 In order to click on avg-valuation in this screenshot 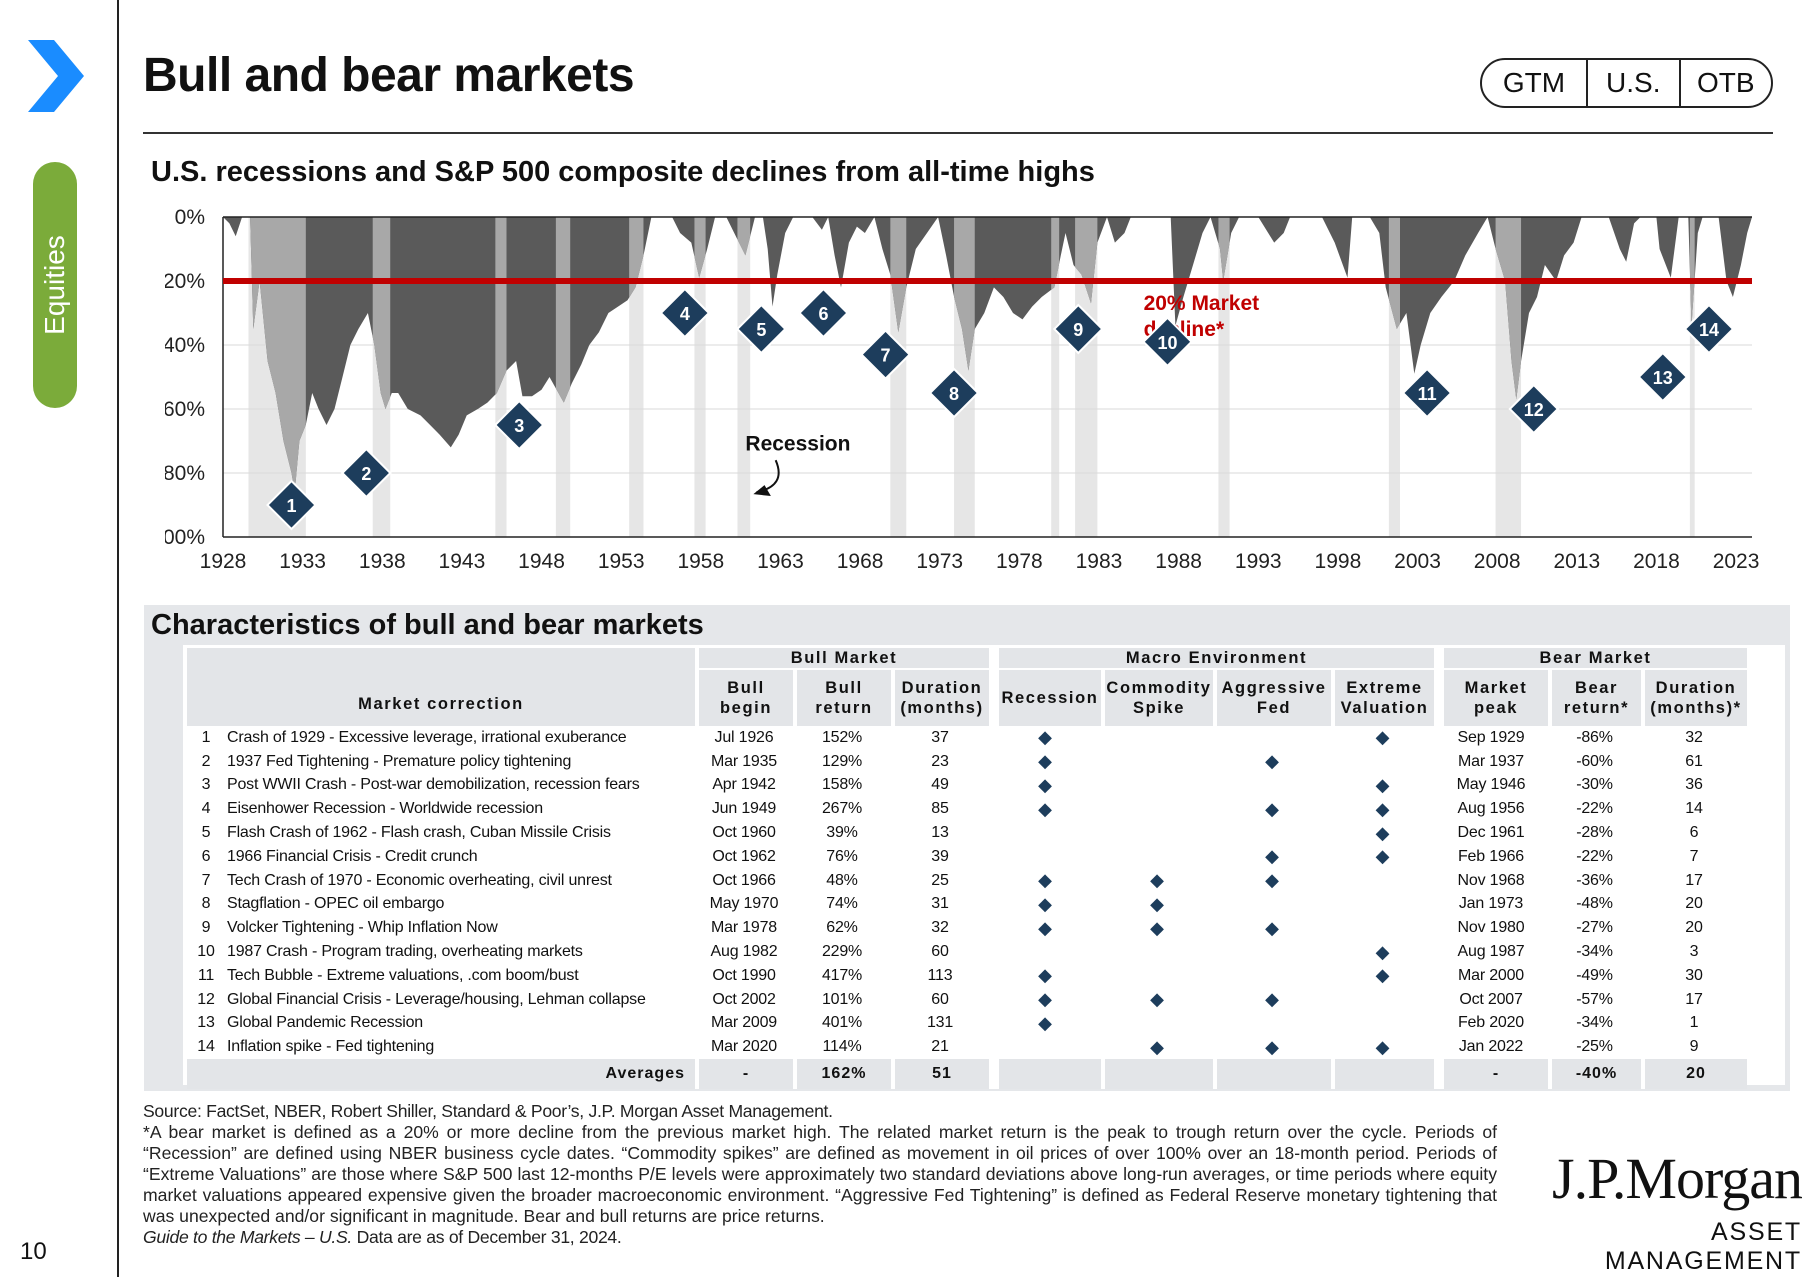, I will do `click(1382, 1074)`.